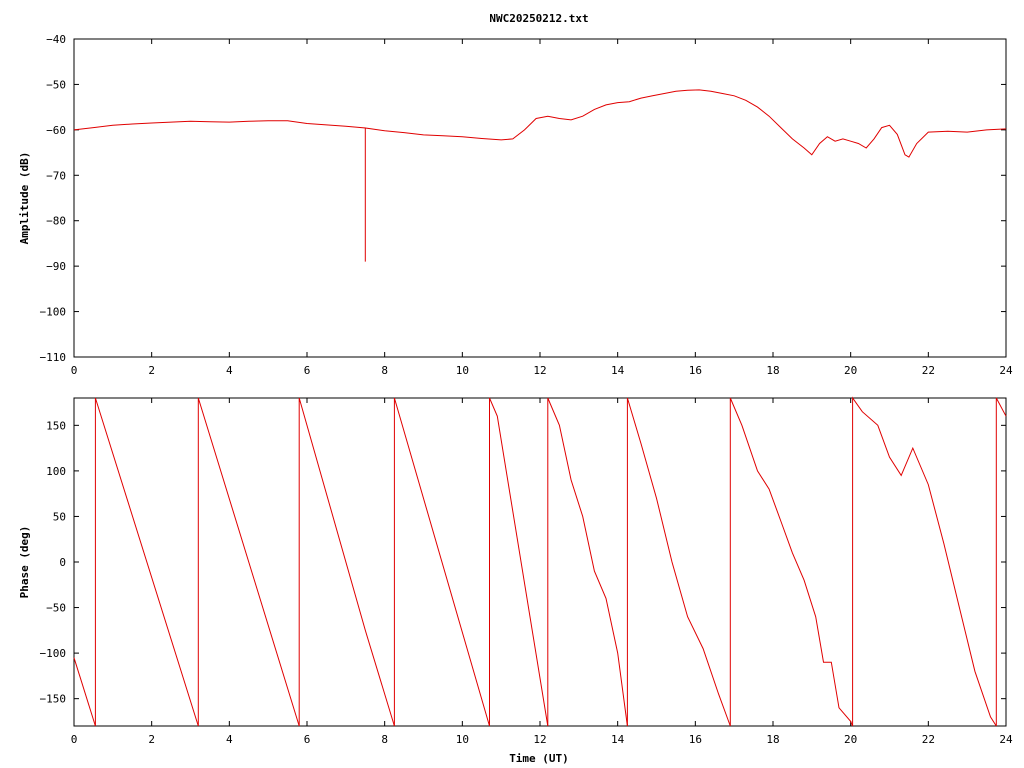 This screenshot has width=1024, height=768. Describe the element at coordinates (53, 357) in the screenshot. I see `amplitude-y-tick-label: −110` at that location.